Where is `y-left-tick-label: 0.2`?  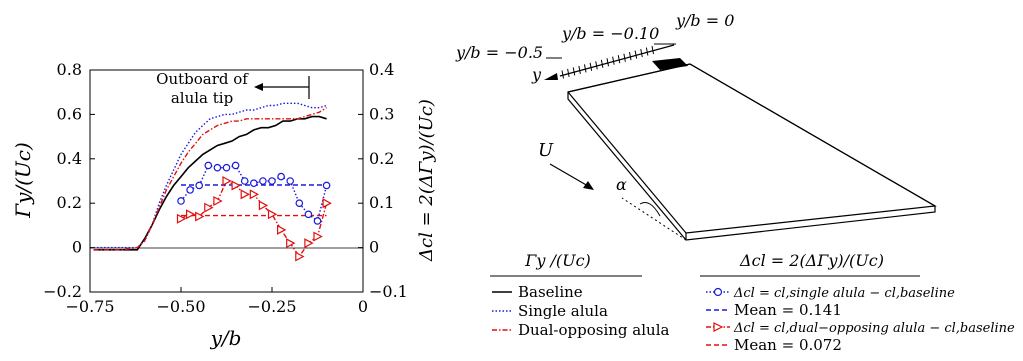 y-left-tick-label: 0.2 is located at coordinates (69, 202).